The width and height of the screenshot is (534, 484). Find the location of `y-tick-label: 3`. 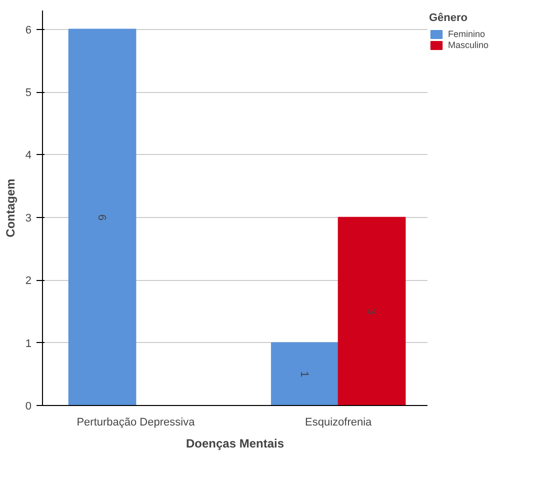

y-tick-label: 3 is located at coordinates (28, 218).